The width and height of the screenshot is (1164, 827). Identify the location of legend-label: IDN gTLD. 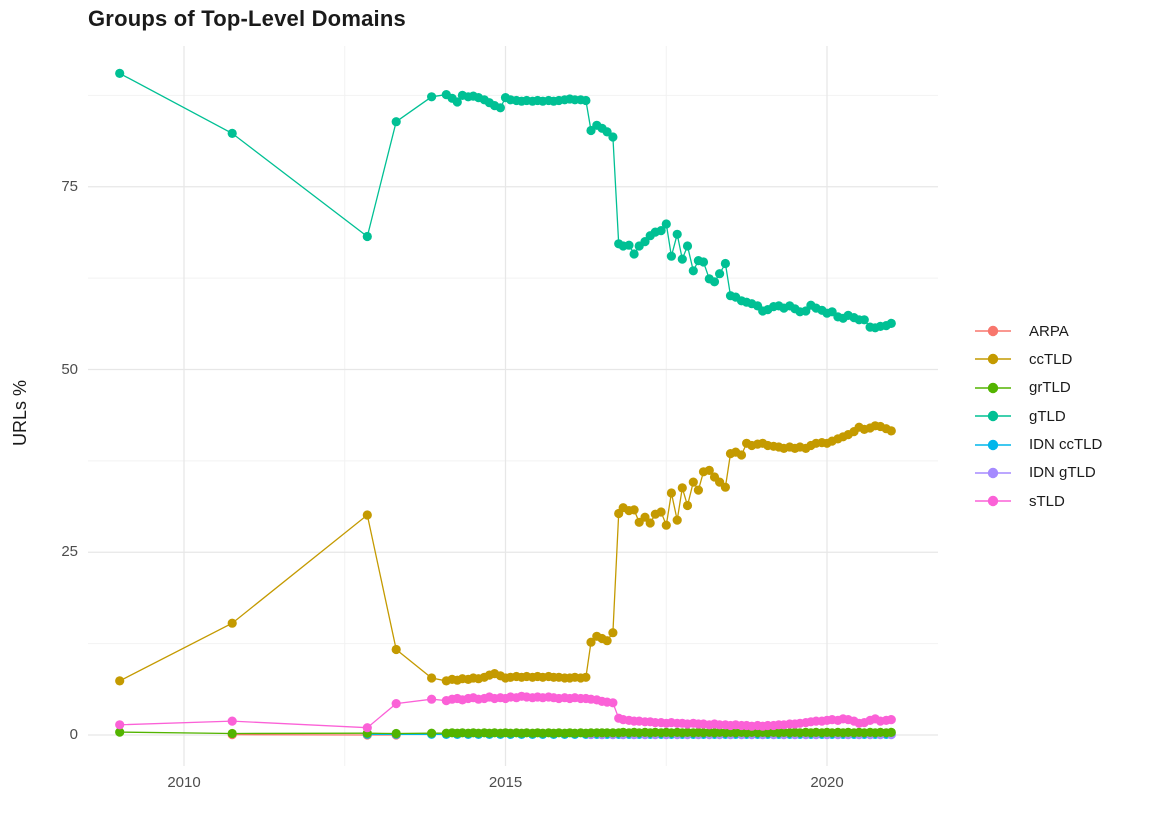
(1062, 473).